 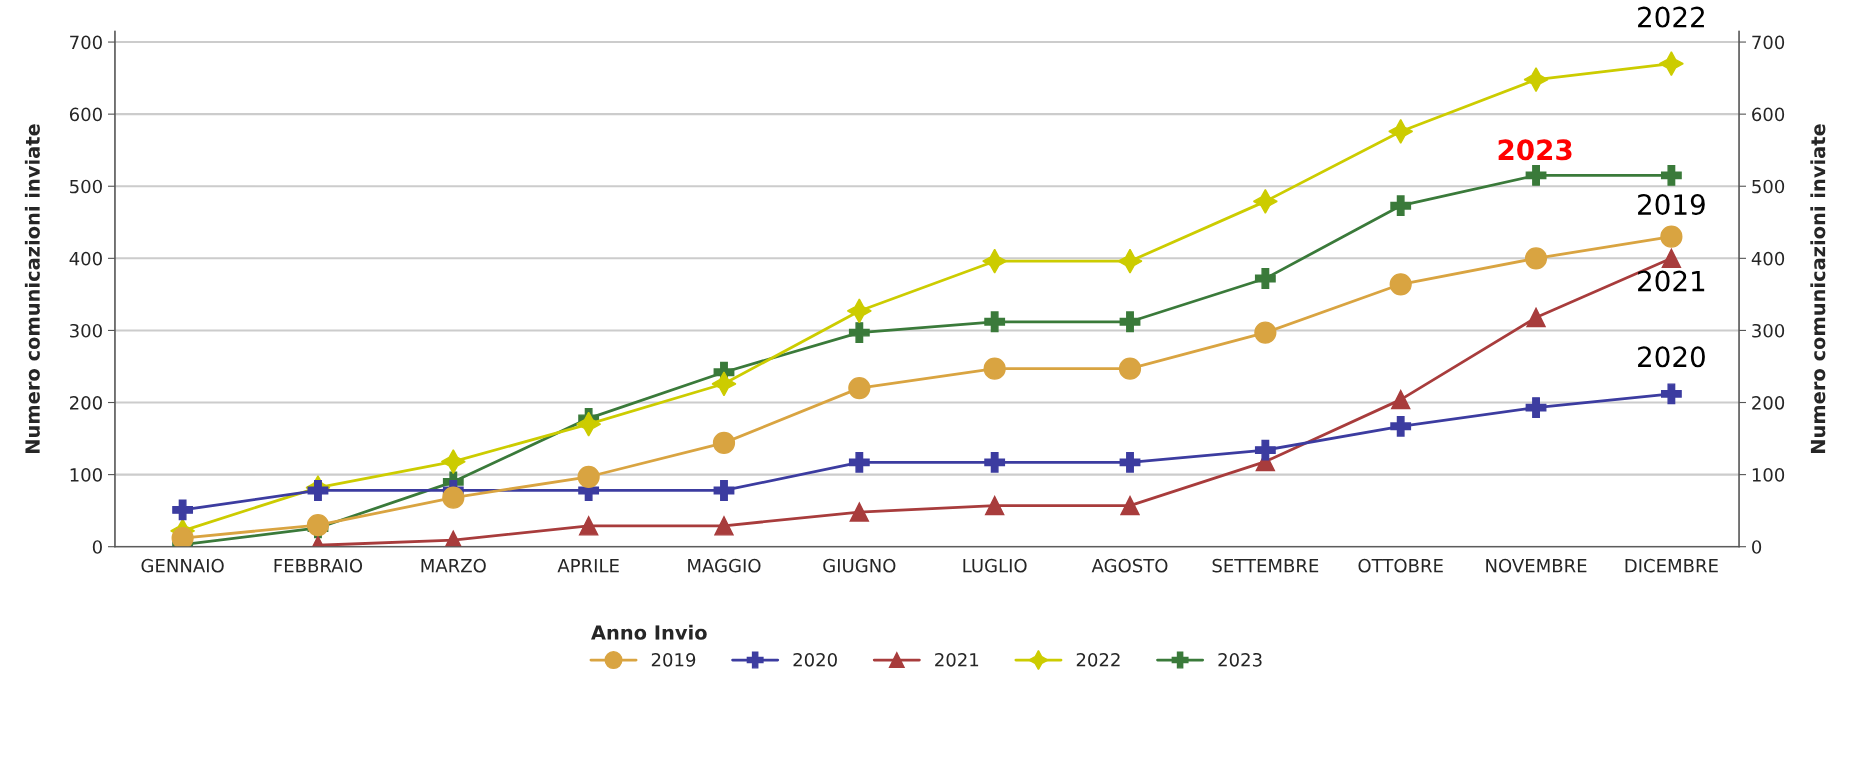 I want to click on y-tick-label: 700, so click(x=86, y=42).